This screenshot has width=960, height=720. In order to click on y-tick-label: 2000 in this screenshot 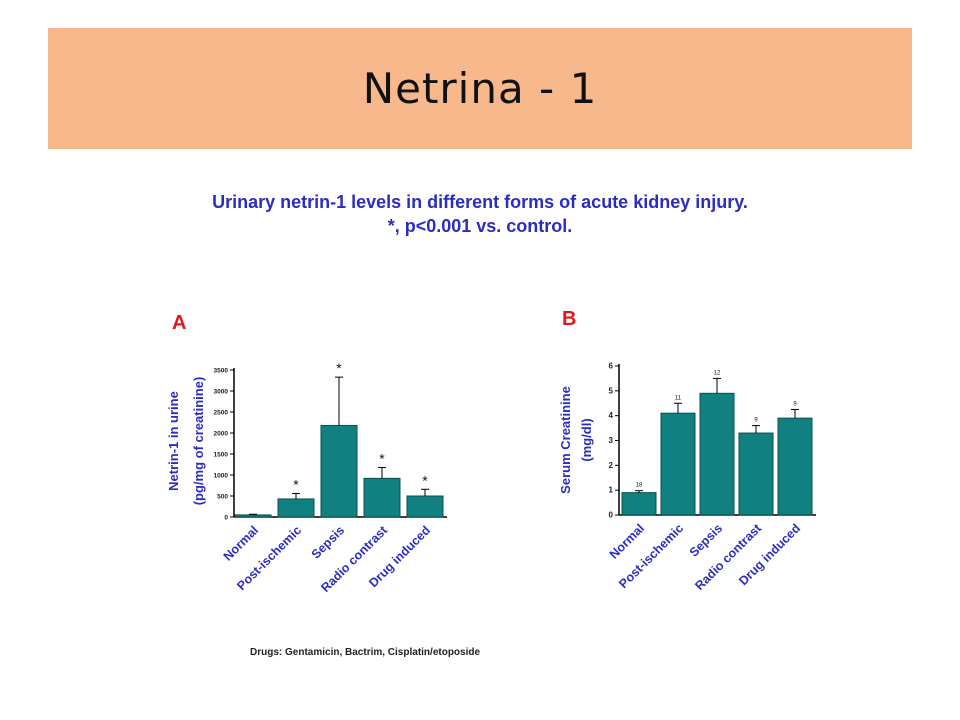, I will do `click(221, 434)`.